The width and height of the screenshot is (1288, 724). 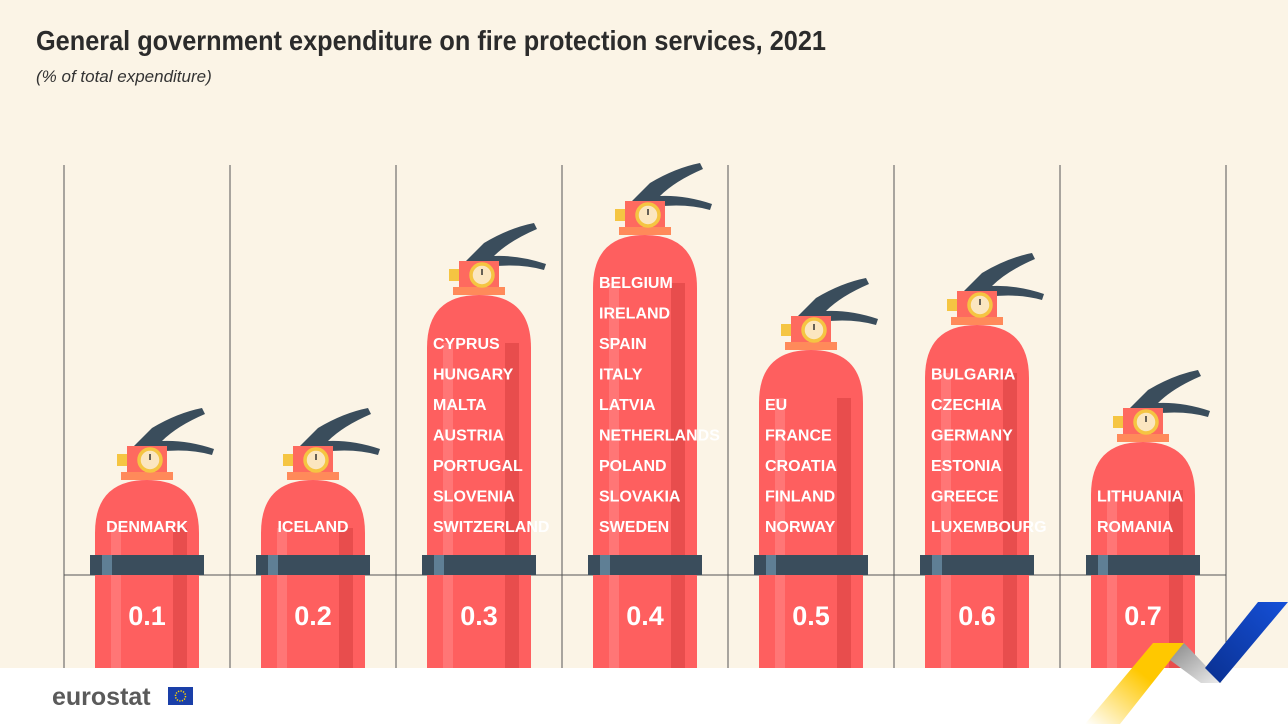 I want to click on country-label: SWEDEN, so click(x=634, y=527).